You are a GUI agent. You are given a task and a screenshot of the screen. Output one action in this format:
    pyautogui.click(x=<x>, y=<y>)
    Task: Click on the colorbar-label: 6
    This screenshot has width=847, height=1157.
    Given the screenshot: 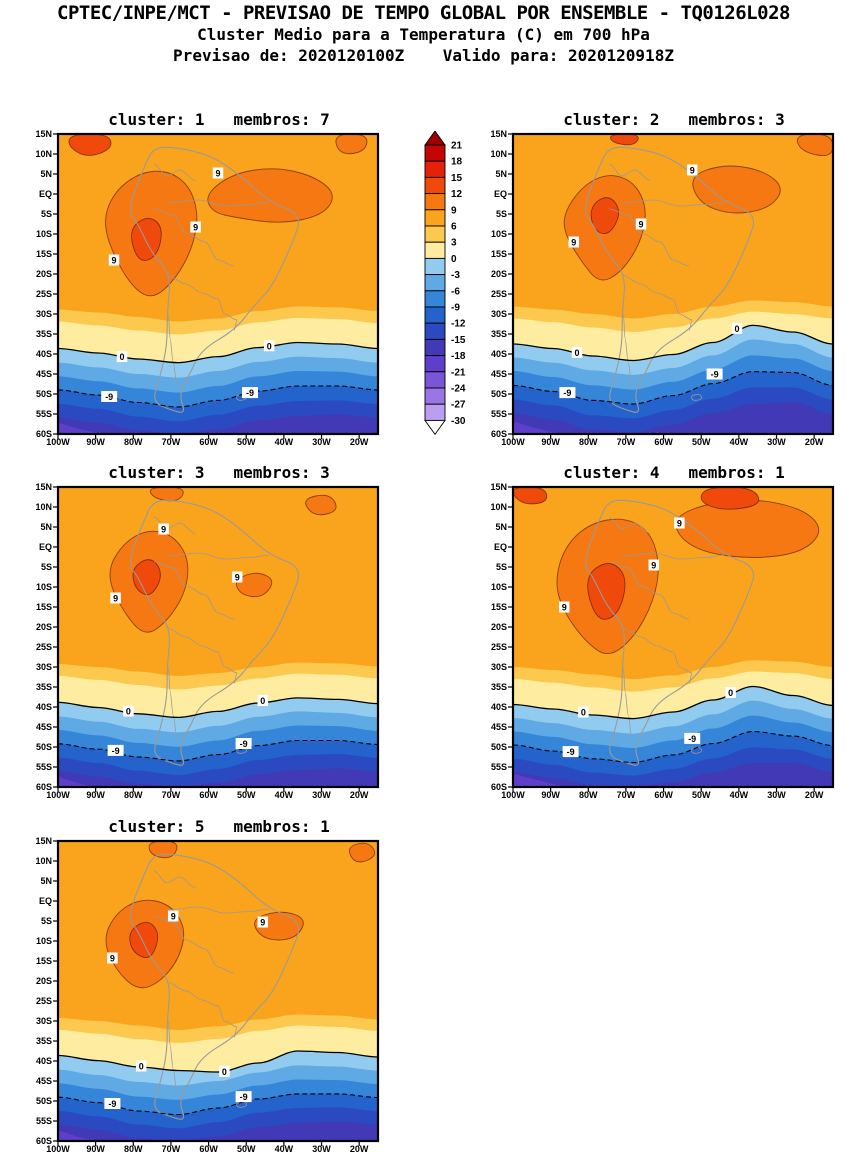 What is the action you would take?
    pyautogui.click(x=454, y=227)
    